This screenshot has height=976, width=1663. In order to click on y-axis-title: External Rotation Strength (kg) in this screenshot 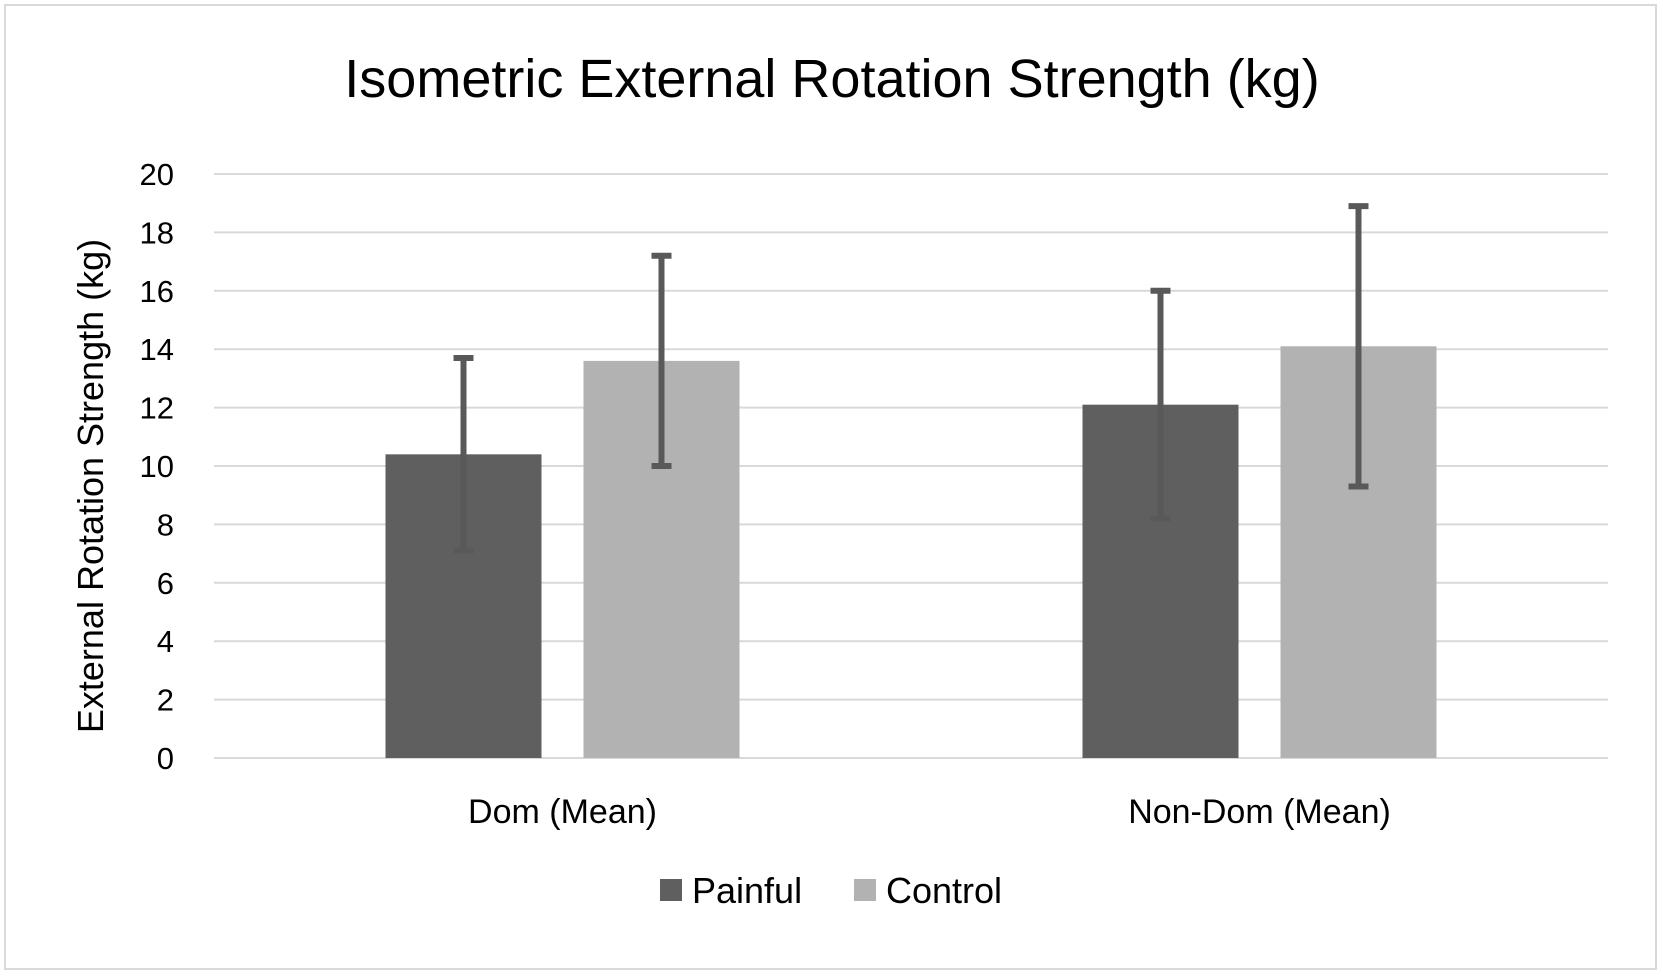, I will do `click(90, 486)`.